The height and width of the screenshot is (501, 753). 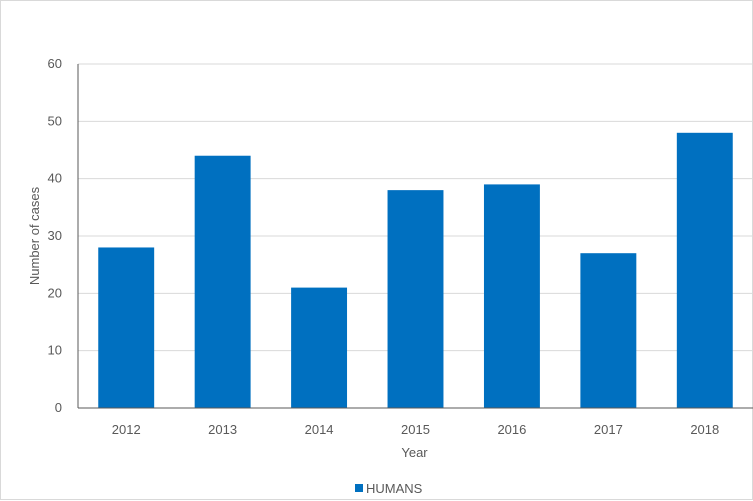 What do you see at coordinates (511, 296) in the screenshot?
I see `bar-2016` at bounding box center [511, 296].